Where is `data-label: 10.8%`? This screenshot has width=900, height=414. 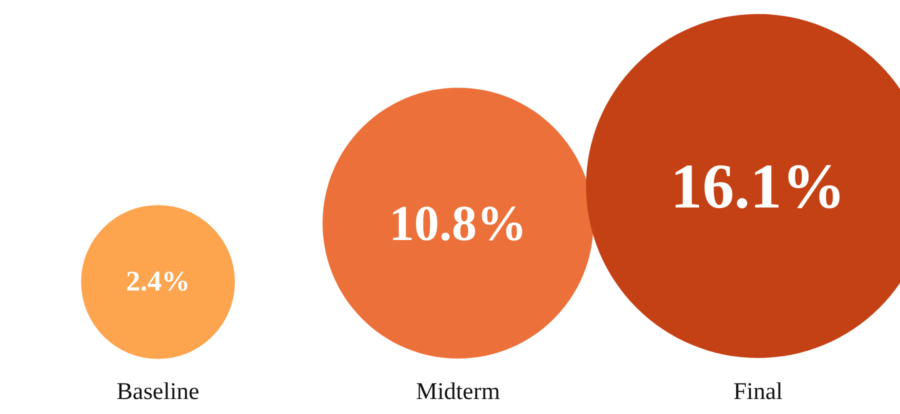 data-label: 10.8% is located at coordinates (458, 223).